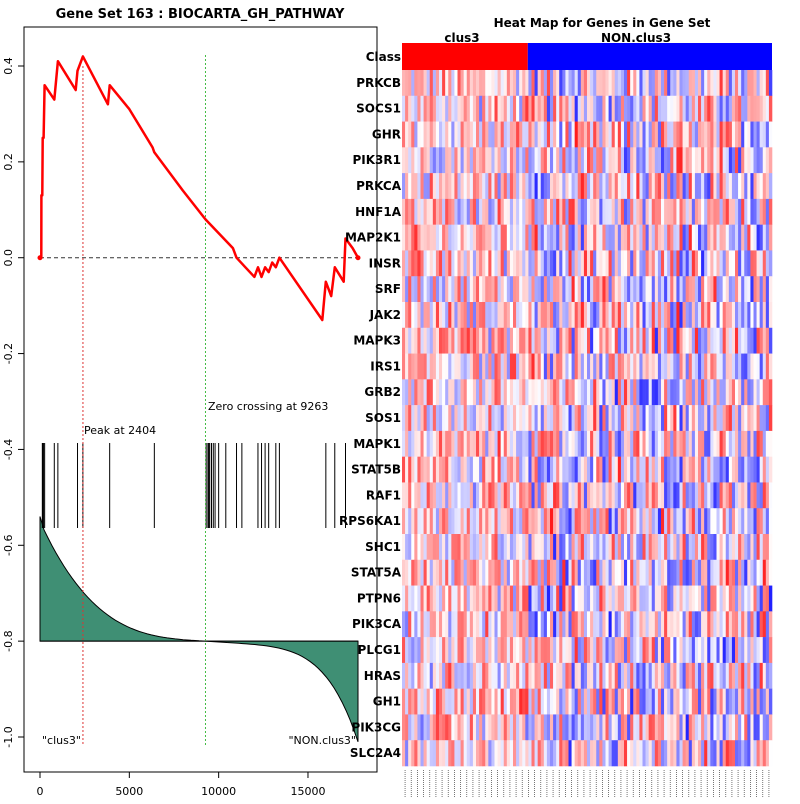  What do you see at coordinates (199, 629) in the screenshot?
I see `ranked-metric-area` at bounding box center [199, 629].